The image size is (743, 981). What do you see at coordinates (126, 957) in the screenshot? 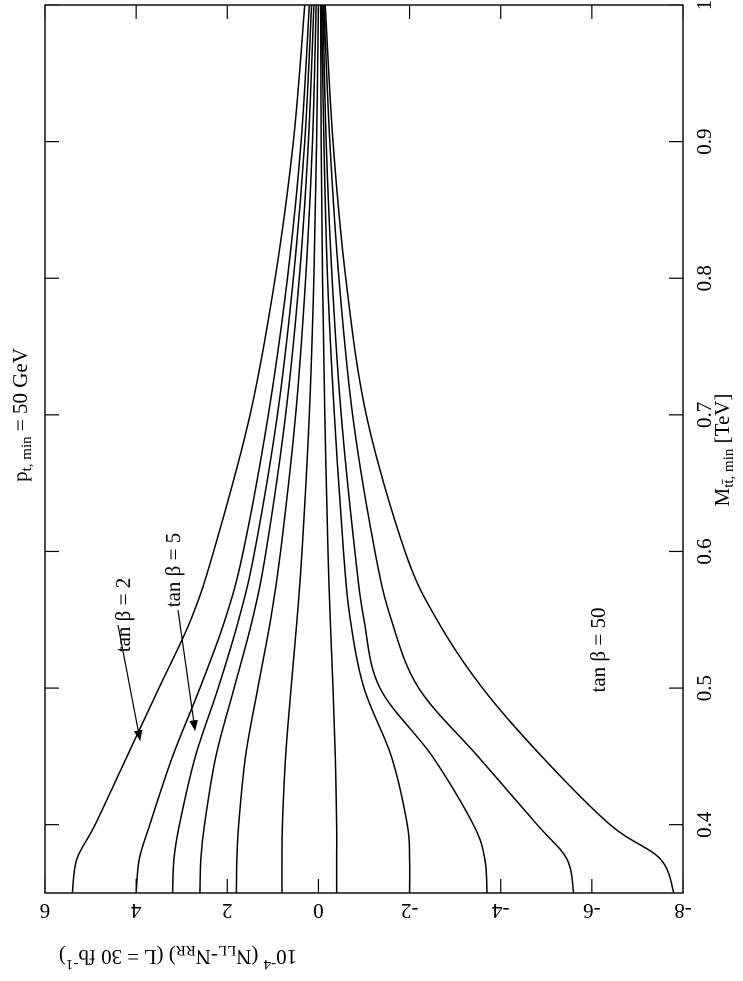
I see `y-axis-label-part: ) (L = 30 fb` at bounding box center [126, 957].